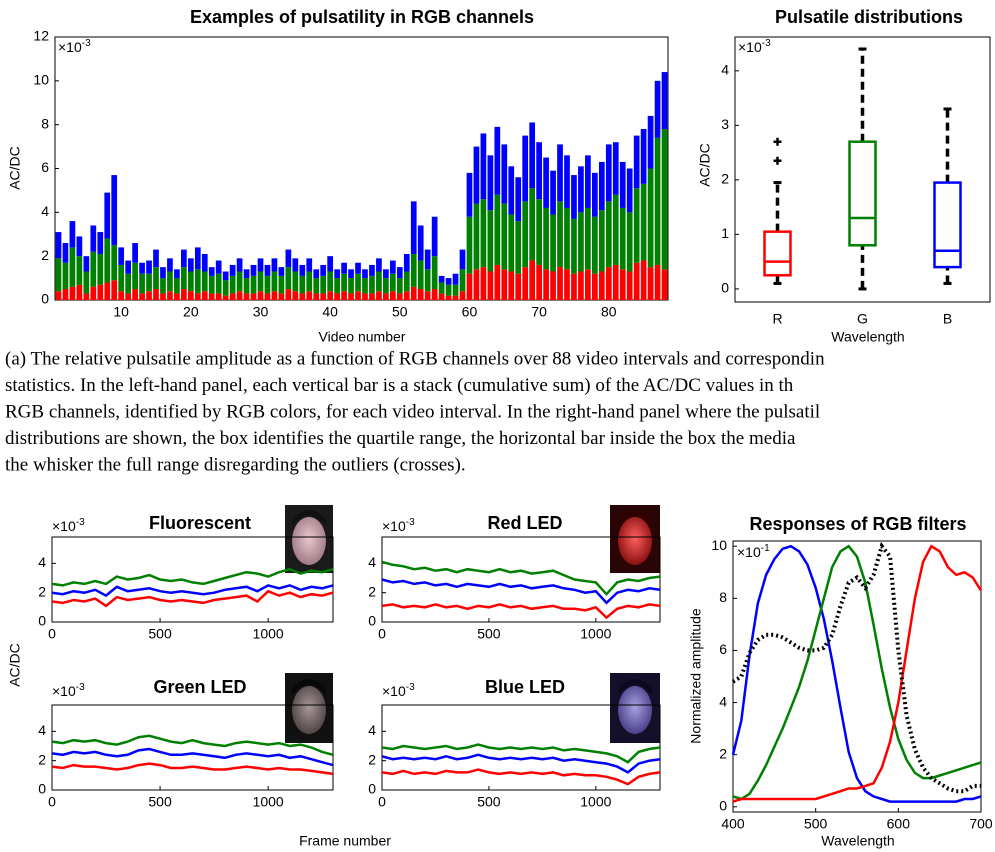  Describe the element at coordinates (470, 312) in the screenshot. I see `x-tick-label: 60` at that location.